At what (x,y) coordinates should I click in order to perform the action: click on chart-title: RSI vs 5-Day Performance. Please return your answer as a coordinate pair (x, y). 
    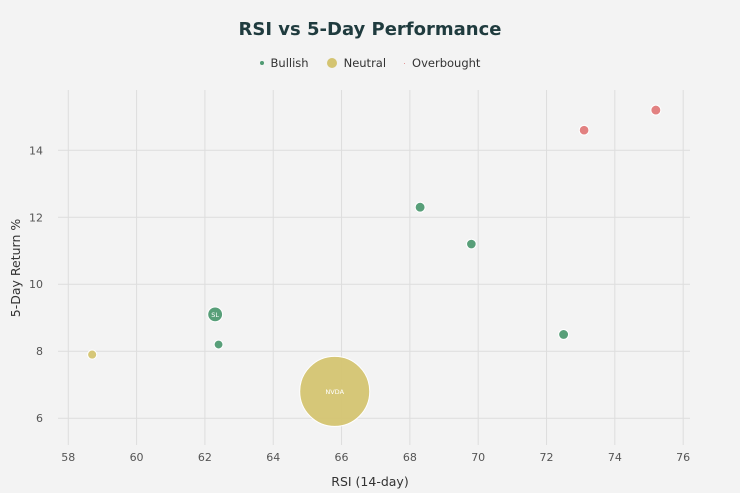
    Looking at the image, I should click on (370, 29).